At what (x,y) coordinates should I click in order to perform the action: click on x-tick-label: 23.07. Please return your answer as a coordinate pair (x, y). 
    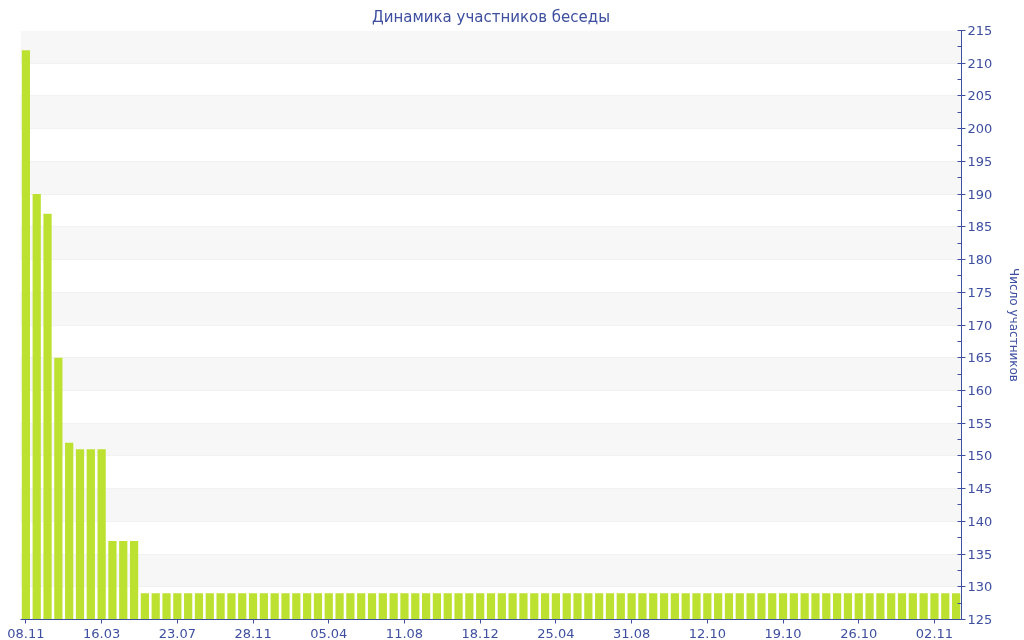
    Looking at the image, I should click on (177, 632).